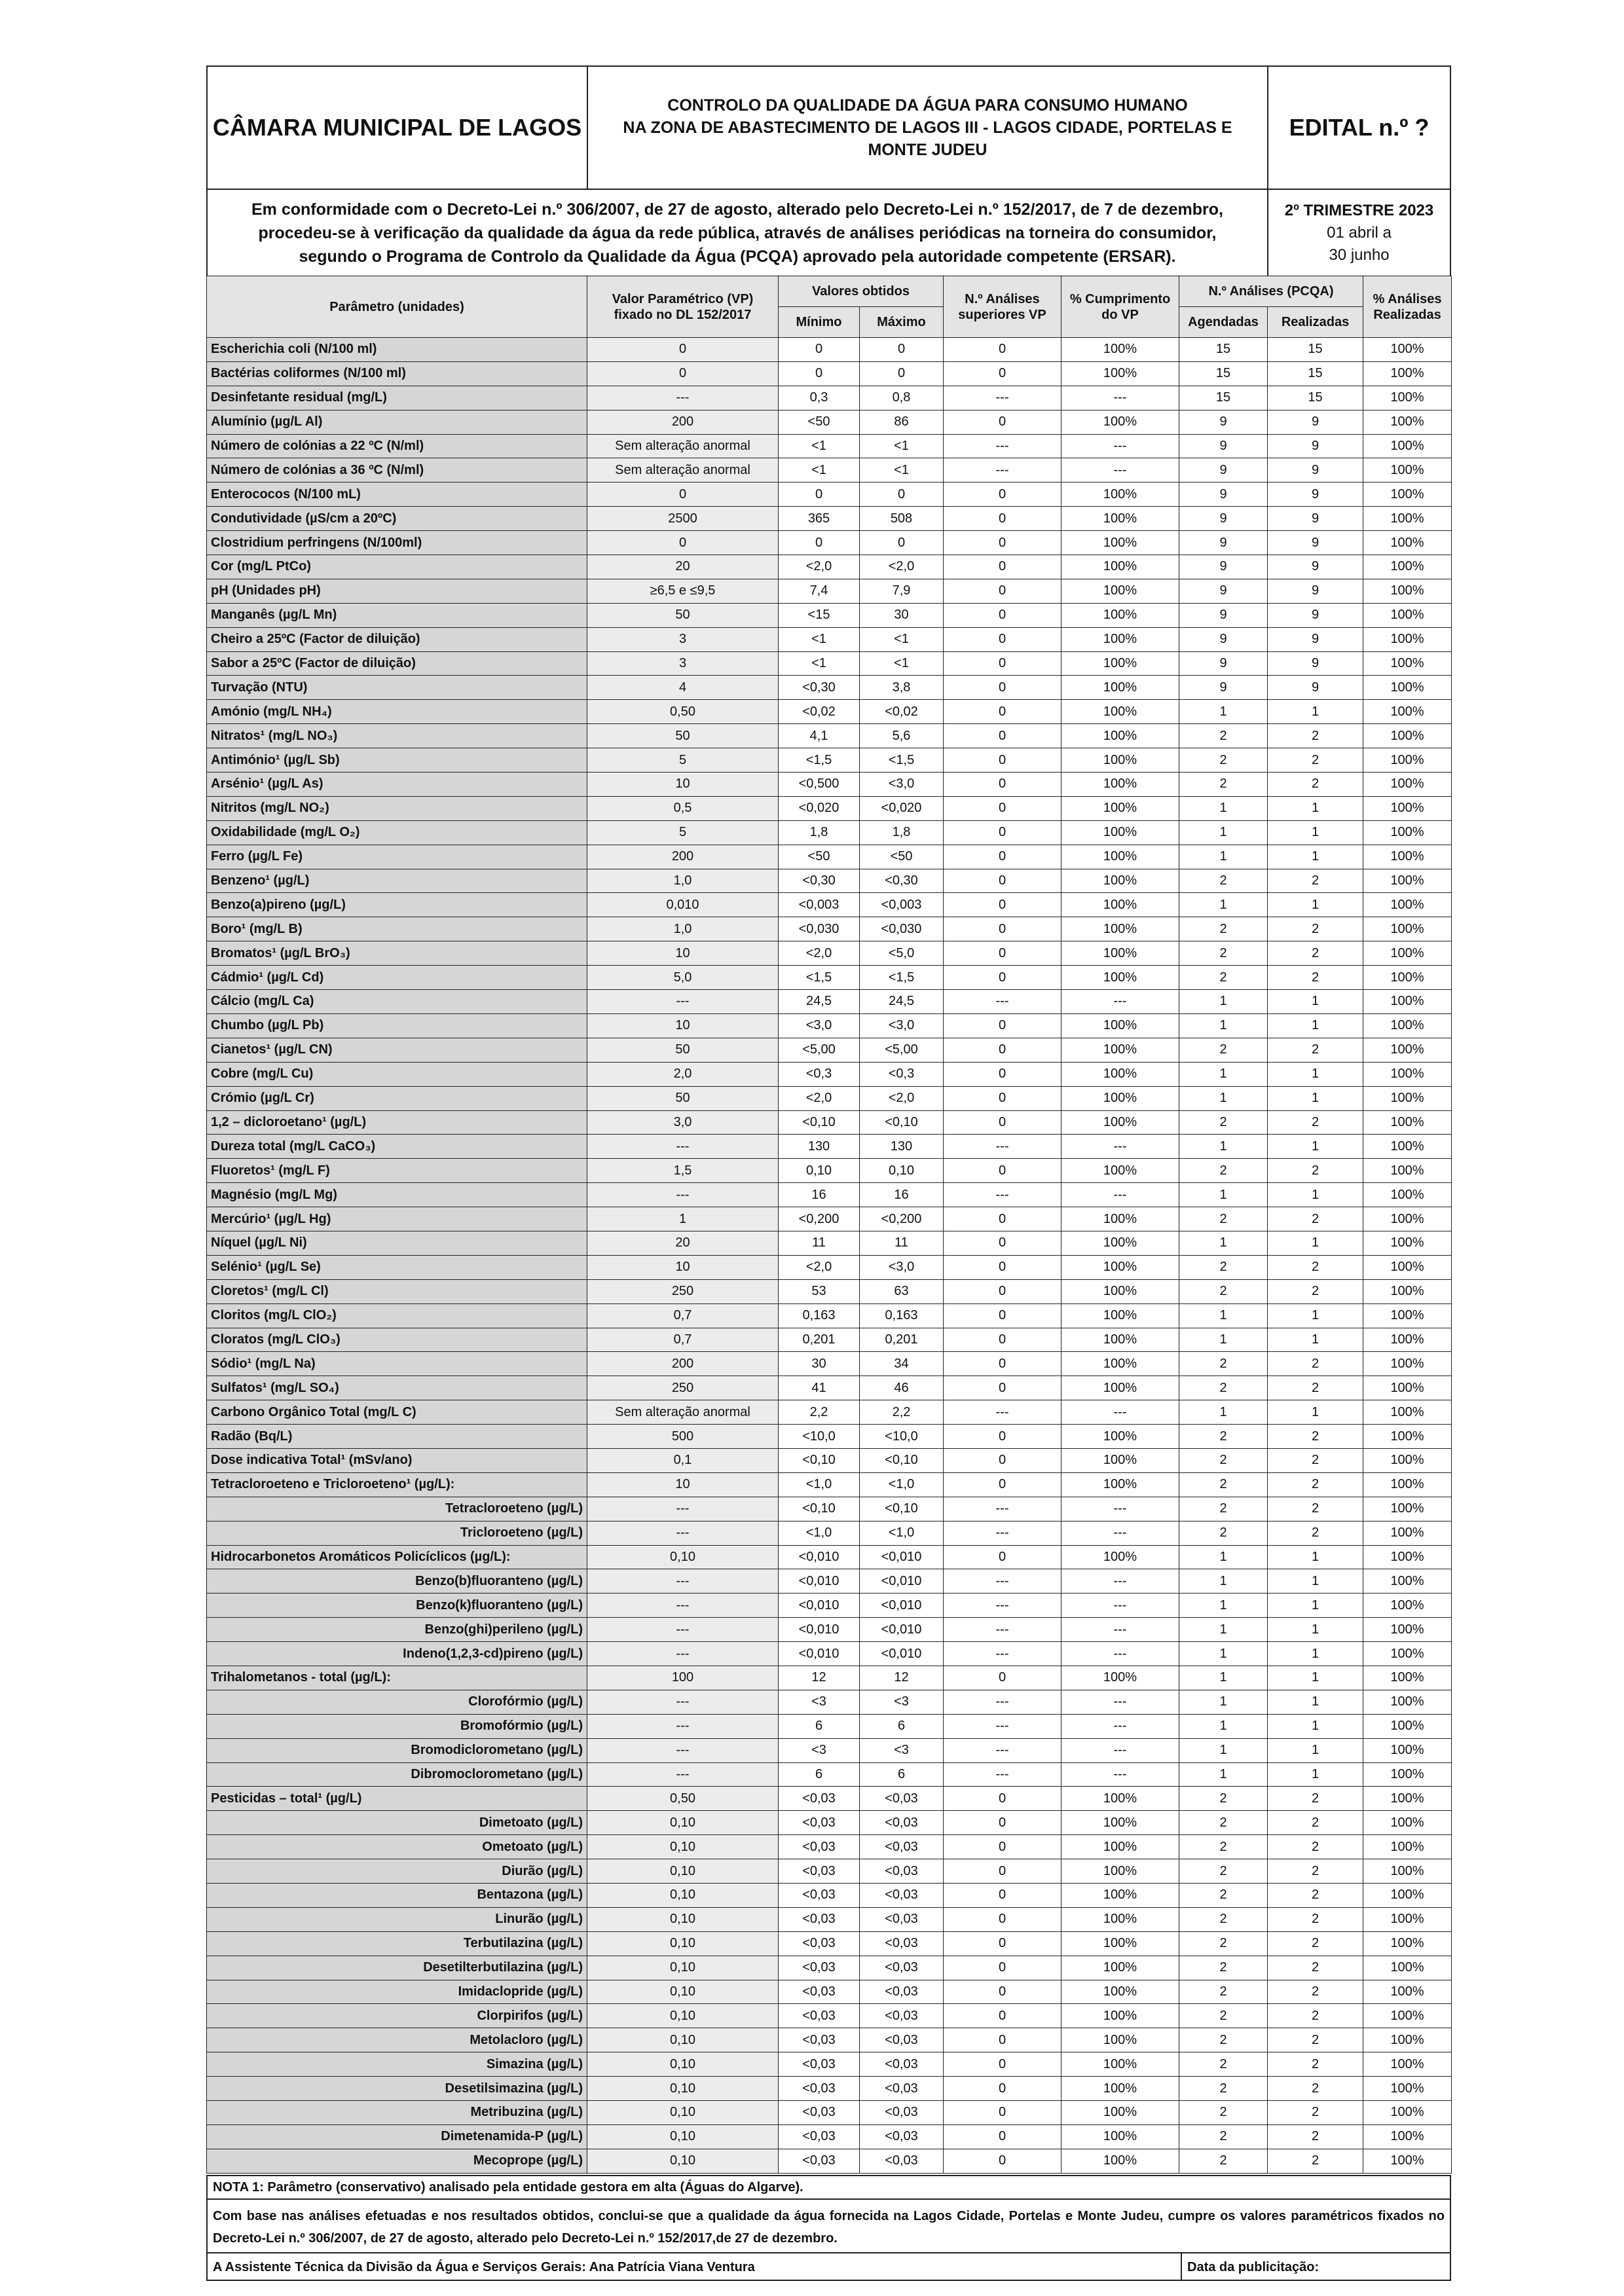 Image resolution: width=1624 pixels, height=2296 pixels. What do you see at coordinates (396, 1195) in the screenshot?
I see `parameter: Magnésio (mg/L Mg)` at bounding box center [396, 1195].